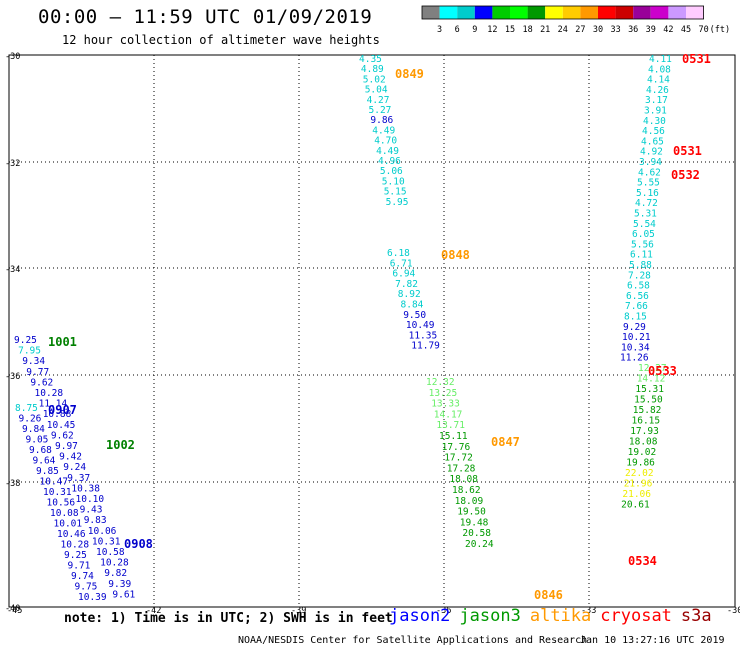 This screenshot has height=650, width=740. What do you see at coordinates (646, 421) in the screenshot?
I see `wave-height-value: 16.15` at bounding box center [646, 421].